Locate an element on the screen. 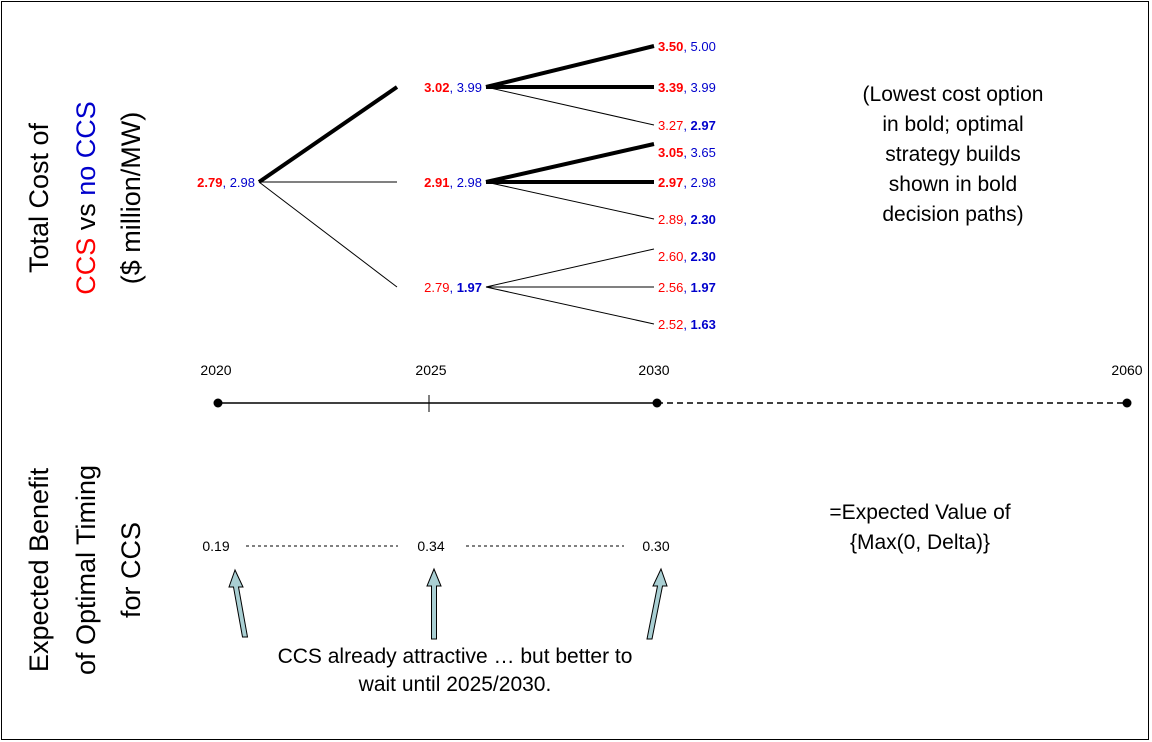 This screenshot has width=1152, height=742. arrow-to-2020 is located at coordinates (238, 603).